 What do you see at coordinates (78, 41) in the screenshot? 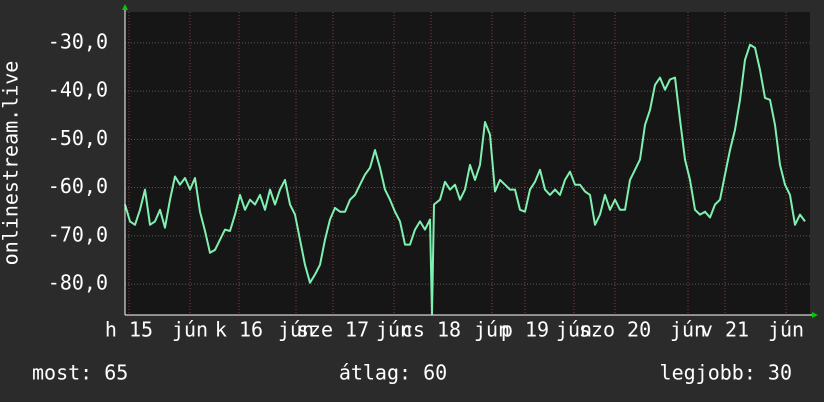
I see `y-tick-label: -30,0` at bounding box center [78, 41].